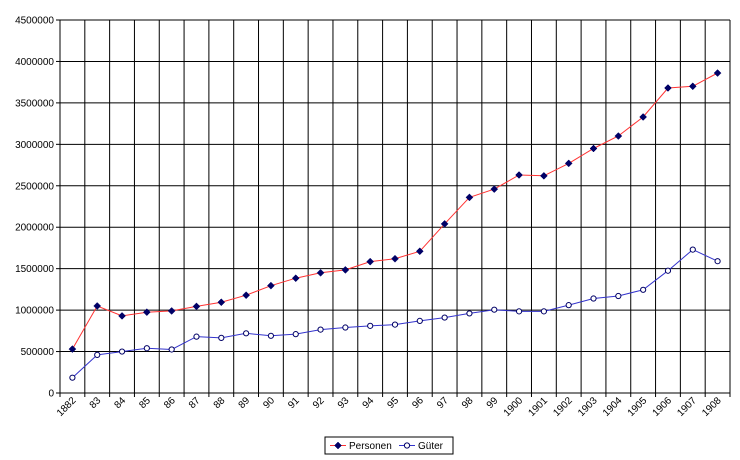 This screenshot has width=740, height=460. What do you see at coordinates (67, 407) in the screenshot?
I see `x-tick-label: 1882` at bounding box center [67, 407].